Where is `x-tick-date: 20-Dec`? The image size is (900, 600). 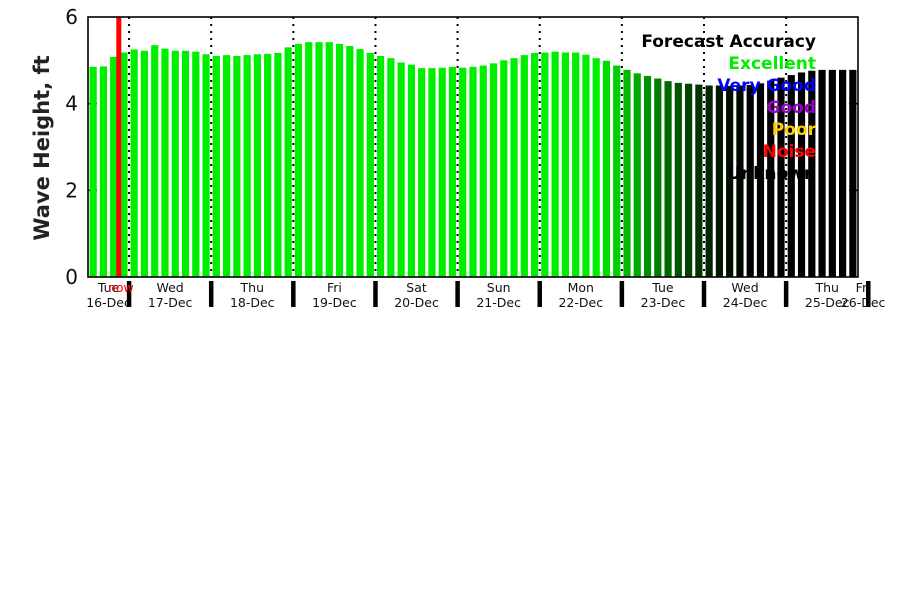 x-tick-date: 20-Dec is located at coordinates (416, 302).